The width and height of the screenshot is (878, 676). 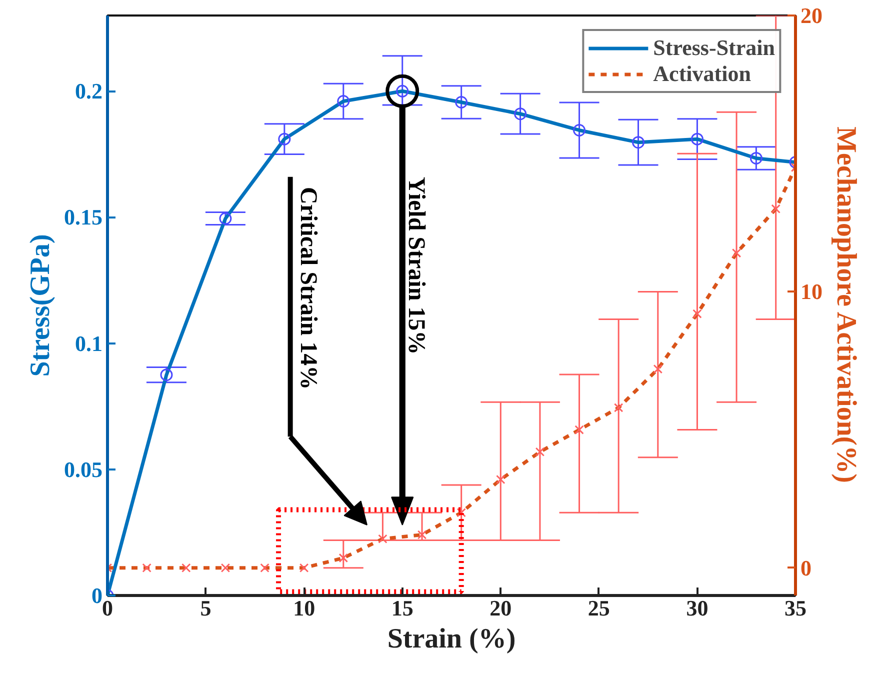 What do you see at coordinates (501, 608) in the screenshot?
I see `x-tick-label: 20` at bounding box center [501, 608].